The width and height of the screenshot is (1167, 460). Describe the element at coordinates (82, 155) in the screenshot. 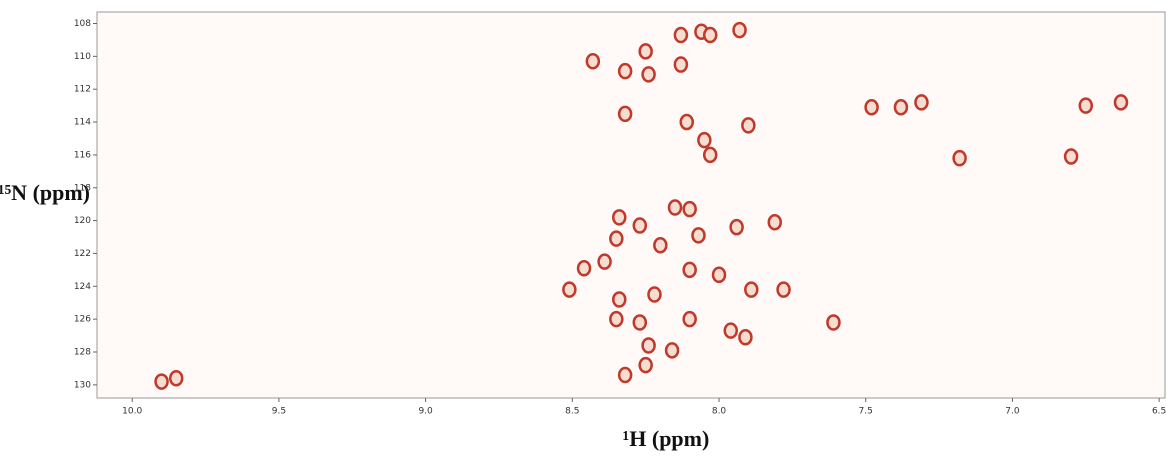

I see `y-tick-label: 116` at that location.